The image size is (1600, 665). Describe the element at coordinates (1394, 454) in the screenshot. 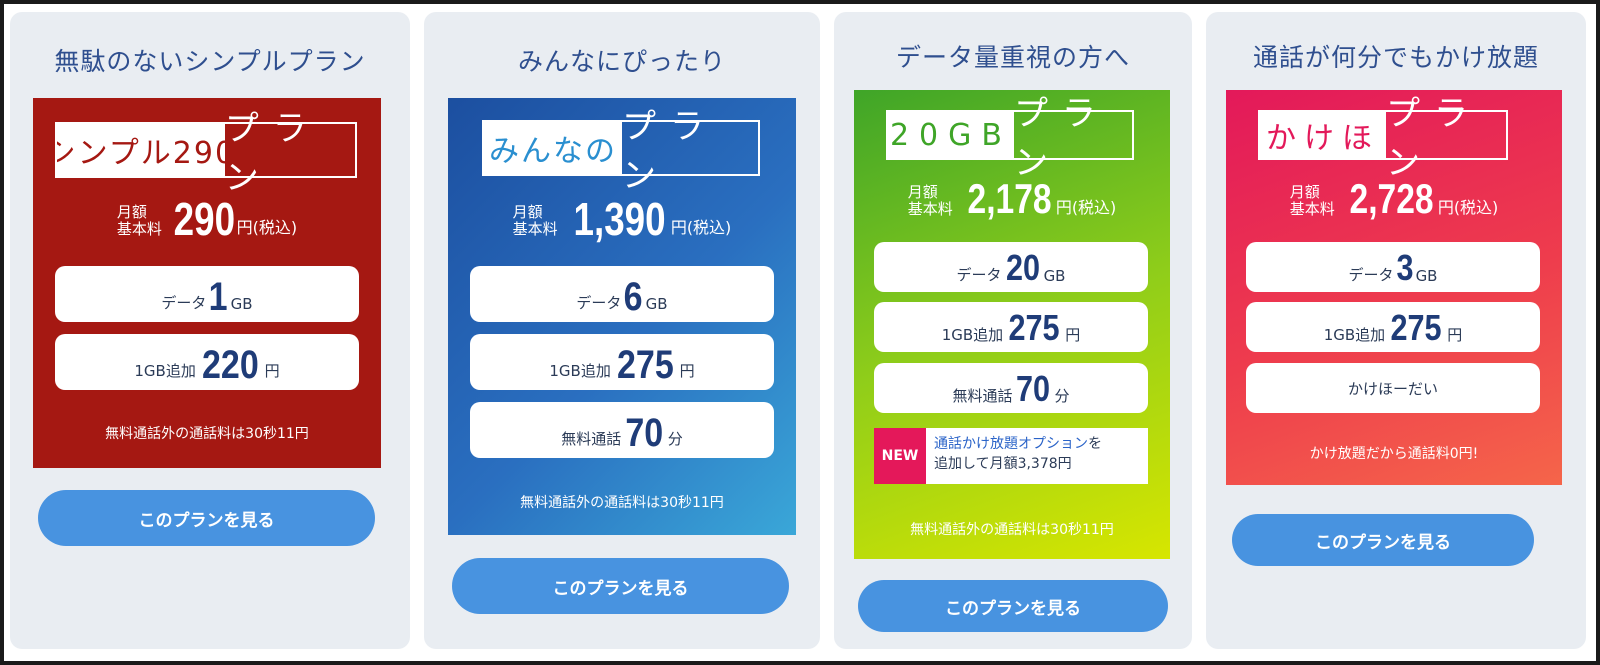

I see `call-rate-note: かけ放題だから通話料0円!` at that location.